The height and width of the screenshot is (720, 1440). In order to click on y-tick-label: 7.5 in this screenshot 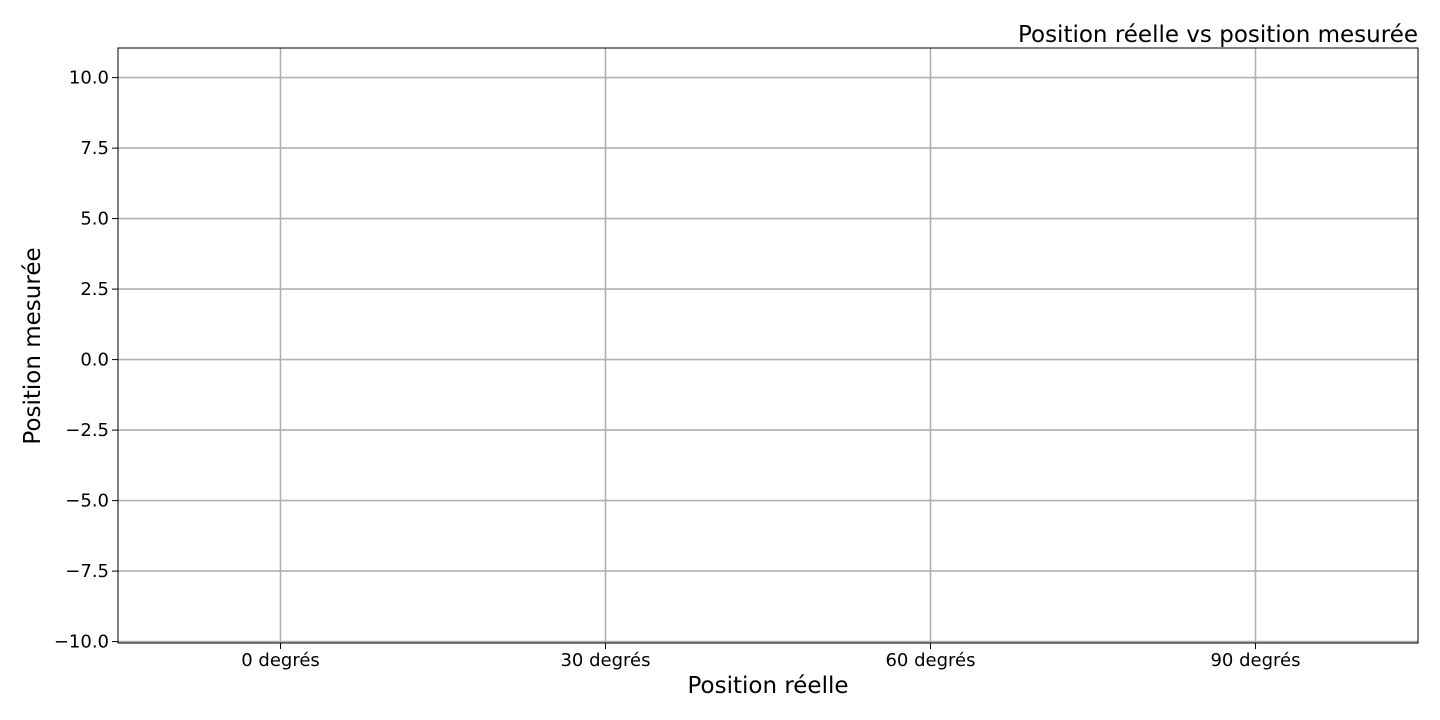, I will do `click(94, 148)`.